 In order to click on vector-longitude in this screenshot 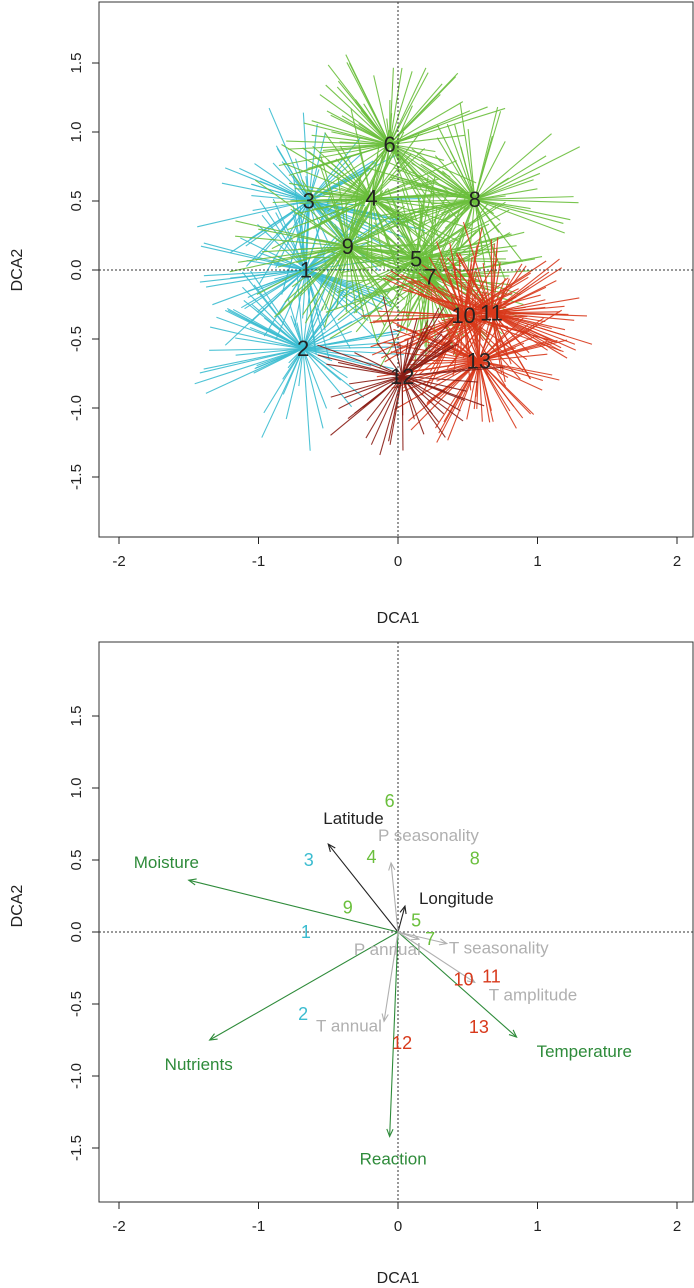, I will do `click(401, 919)`.